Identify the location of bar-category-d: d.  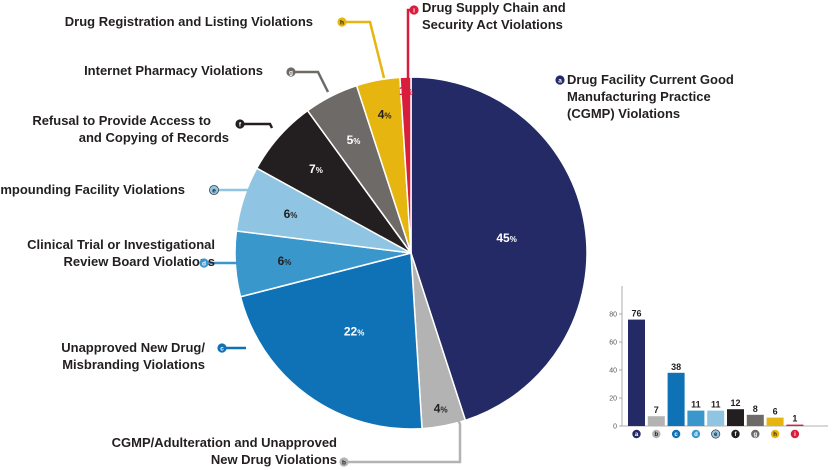
(696, 433).